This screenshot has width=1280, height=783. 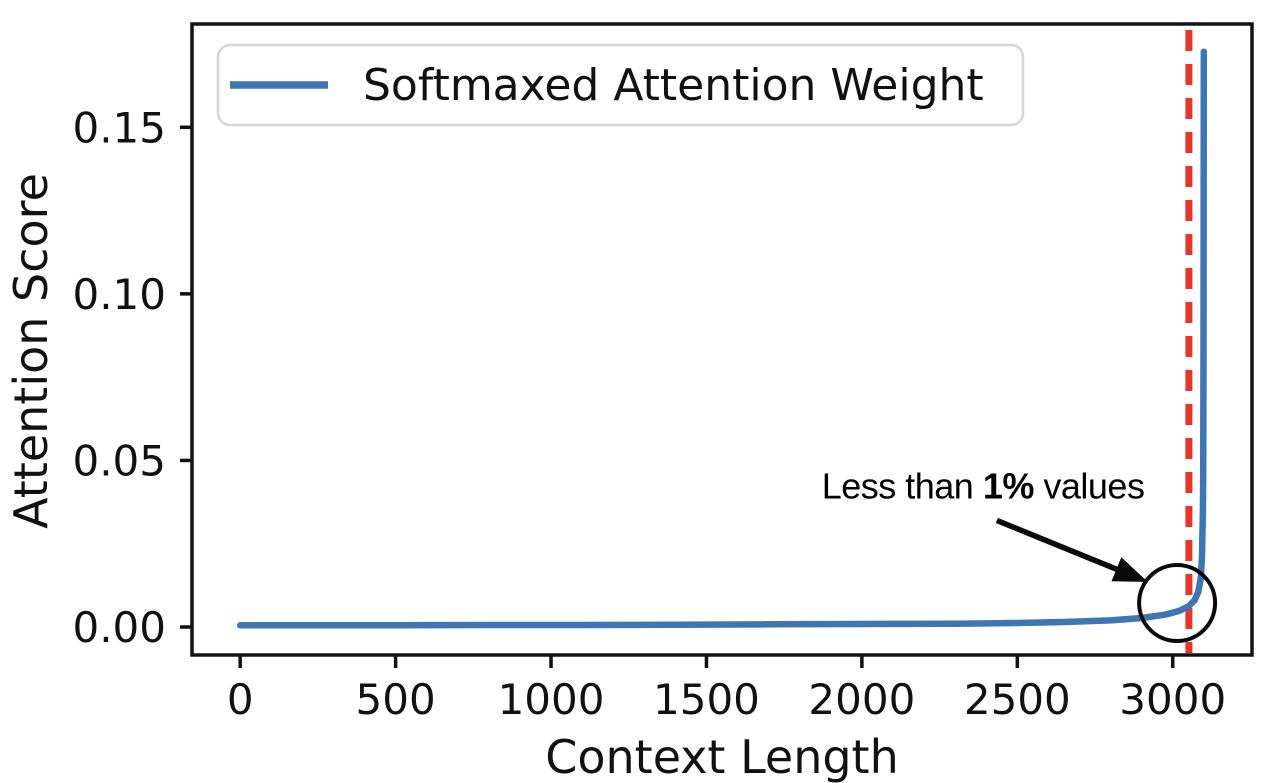 What do you see at coordinates (119, 627) in the screenshot?
I see `y-tick-label: 0.00` at bounding box center [119, 627].